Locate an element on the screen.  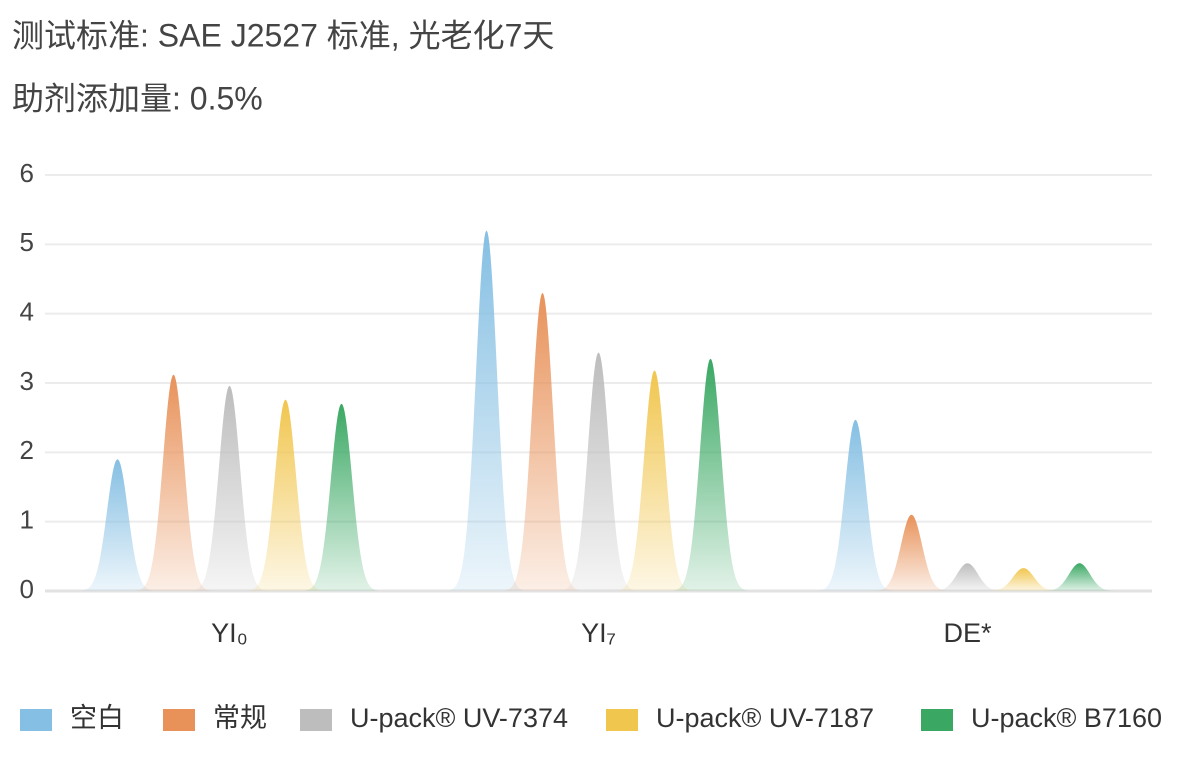
y-tick-label: 6 is located at coordinates (27, 173).